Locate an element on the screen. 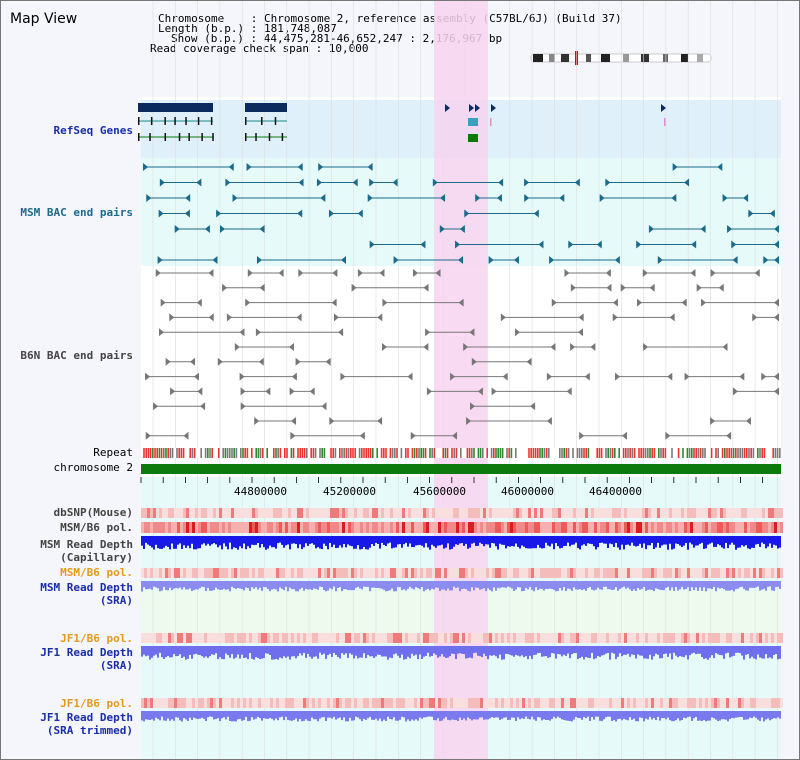  exon is located at coordinates (269, 137).